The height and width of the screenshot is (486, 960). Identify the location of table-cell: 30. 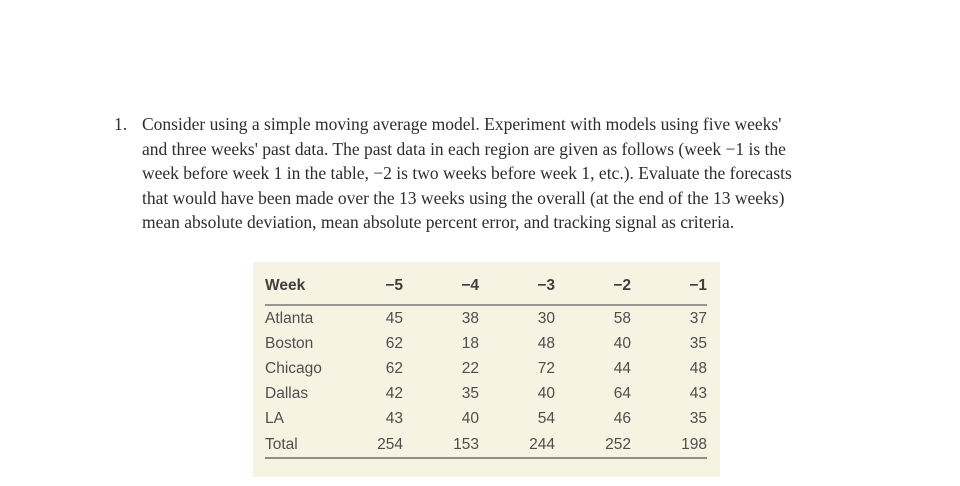
(546, 318).